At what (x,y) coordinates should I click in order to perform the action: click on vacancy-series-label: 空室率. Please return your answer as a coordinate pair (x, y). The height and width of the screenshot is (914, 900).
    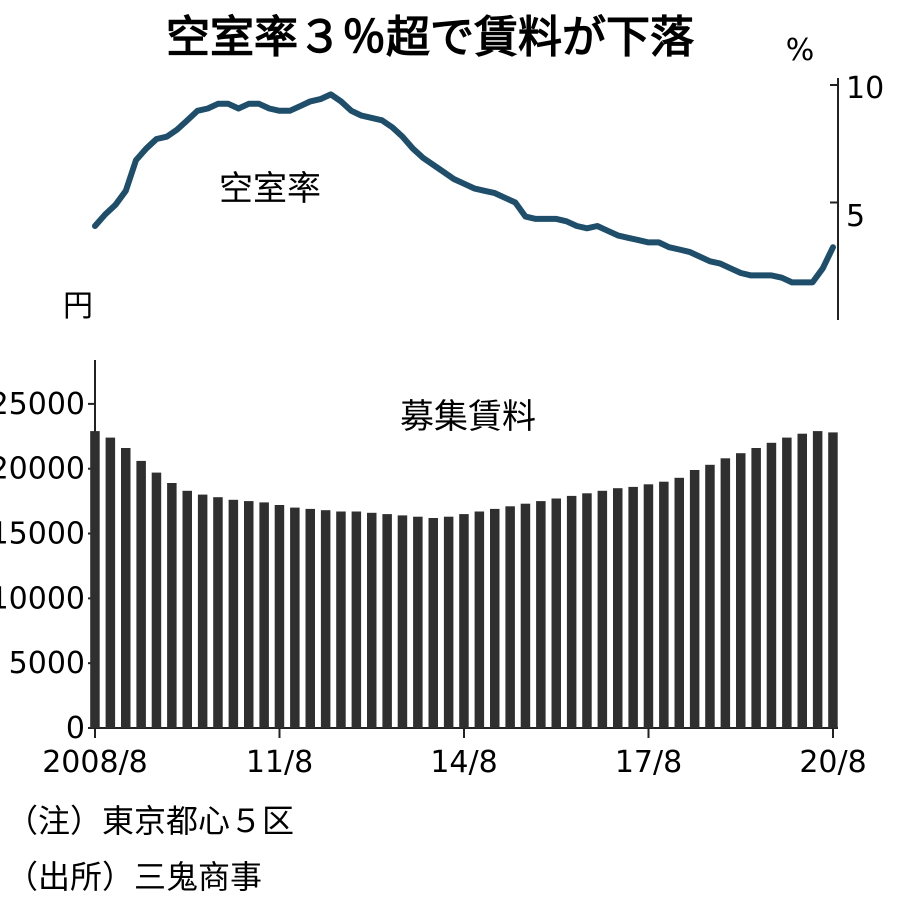
    Looking at the image, I should click on (270, 189).